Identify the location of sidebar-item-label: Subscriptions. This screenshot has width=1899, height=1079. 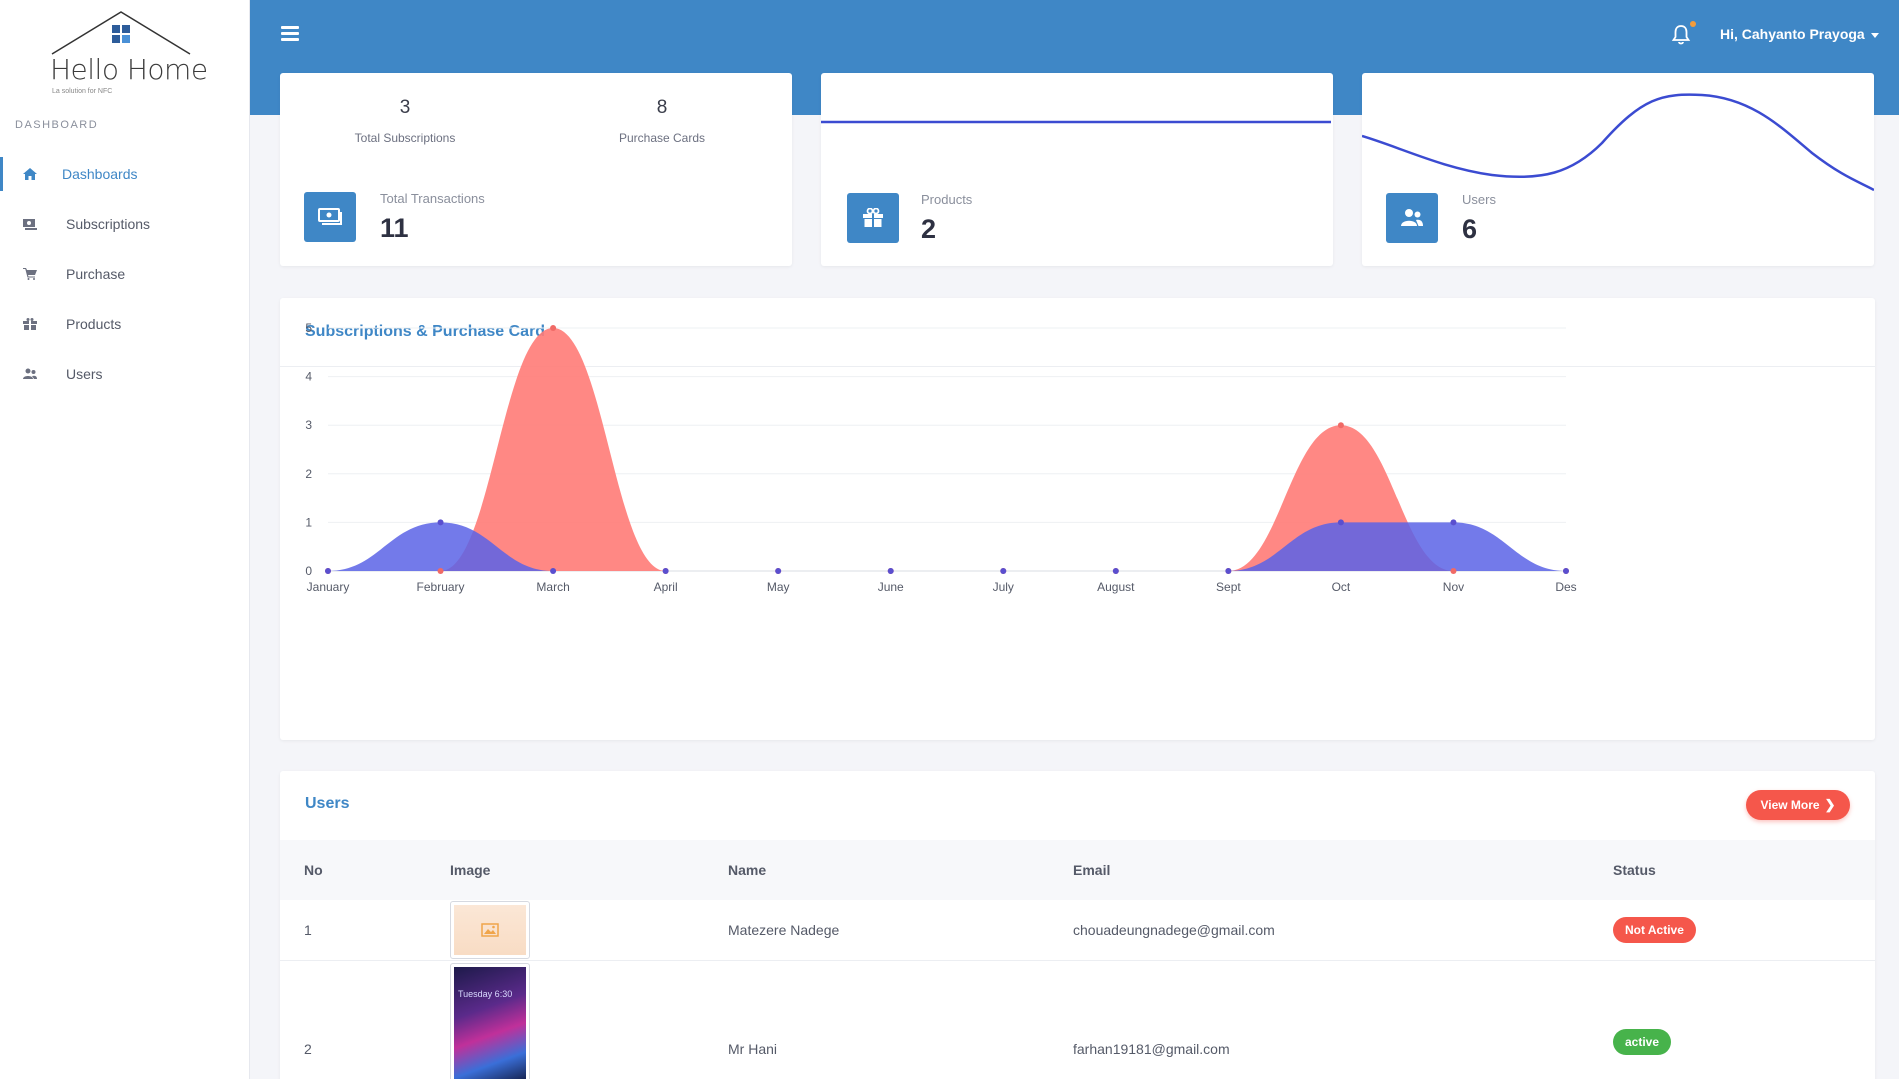
(108, 224).